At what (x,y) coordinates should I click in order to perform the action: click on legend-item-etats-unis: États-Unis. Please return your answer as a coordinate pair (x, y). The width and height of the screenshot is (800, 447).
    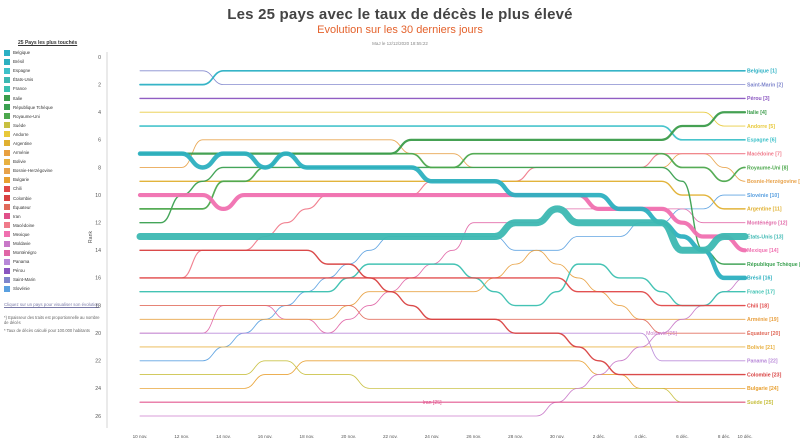
    Looking at the image, I should click on (54, 79).